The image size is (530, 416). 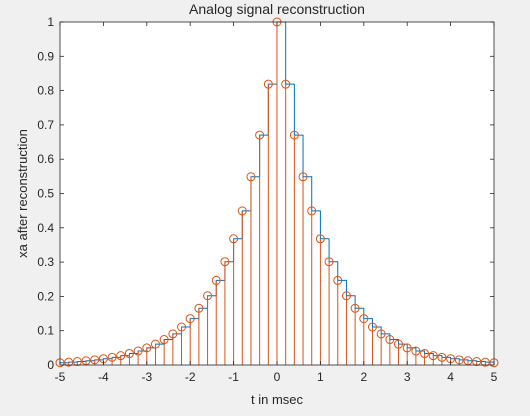 I want to click on x-axis-label: t in msec, so click(x=277, y=399).